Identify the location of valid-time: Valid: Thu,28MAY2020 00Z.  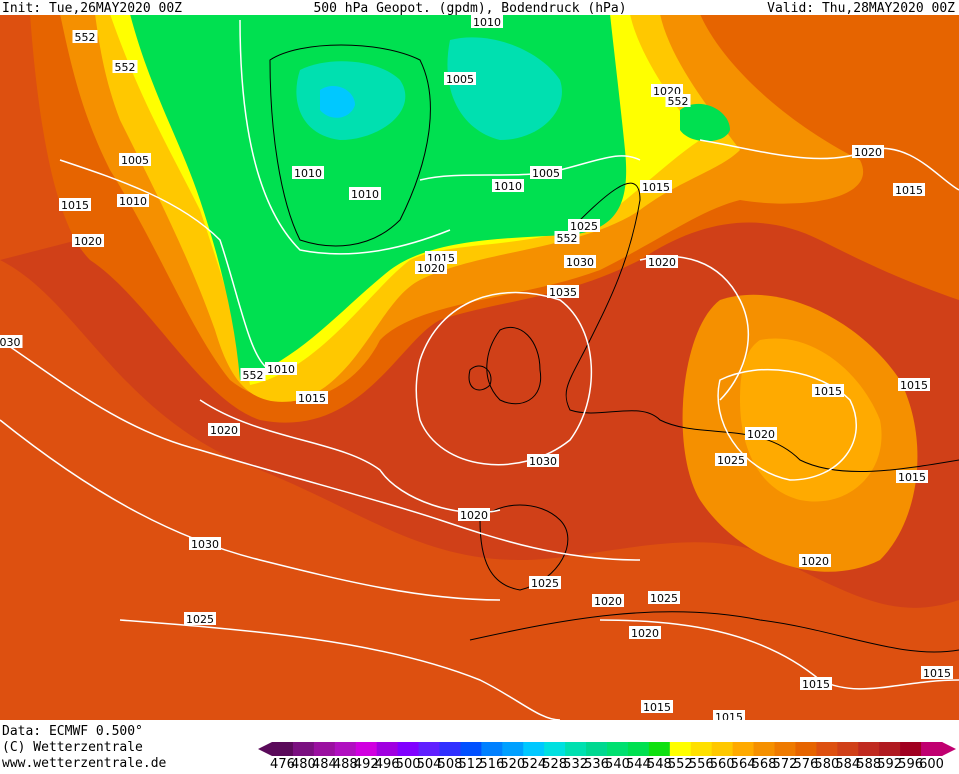
(861, 8).